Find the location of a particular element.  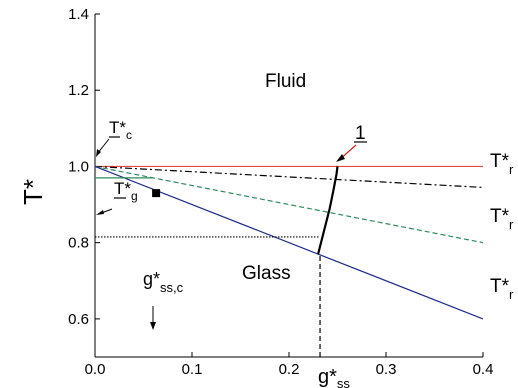

y-tick-label: 1.2 is located at coordinates (78, 90).